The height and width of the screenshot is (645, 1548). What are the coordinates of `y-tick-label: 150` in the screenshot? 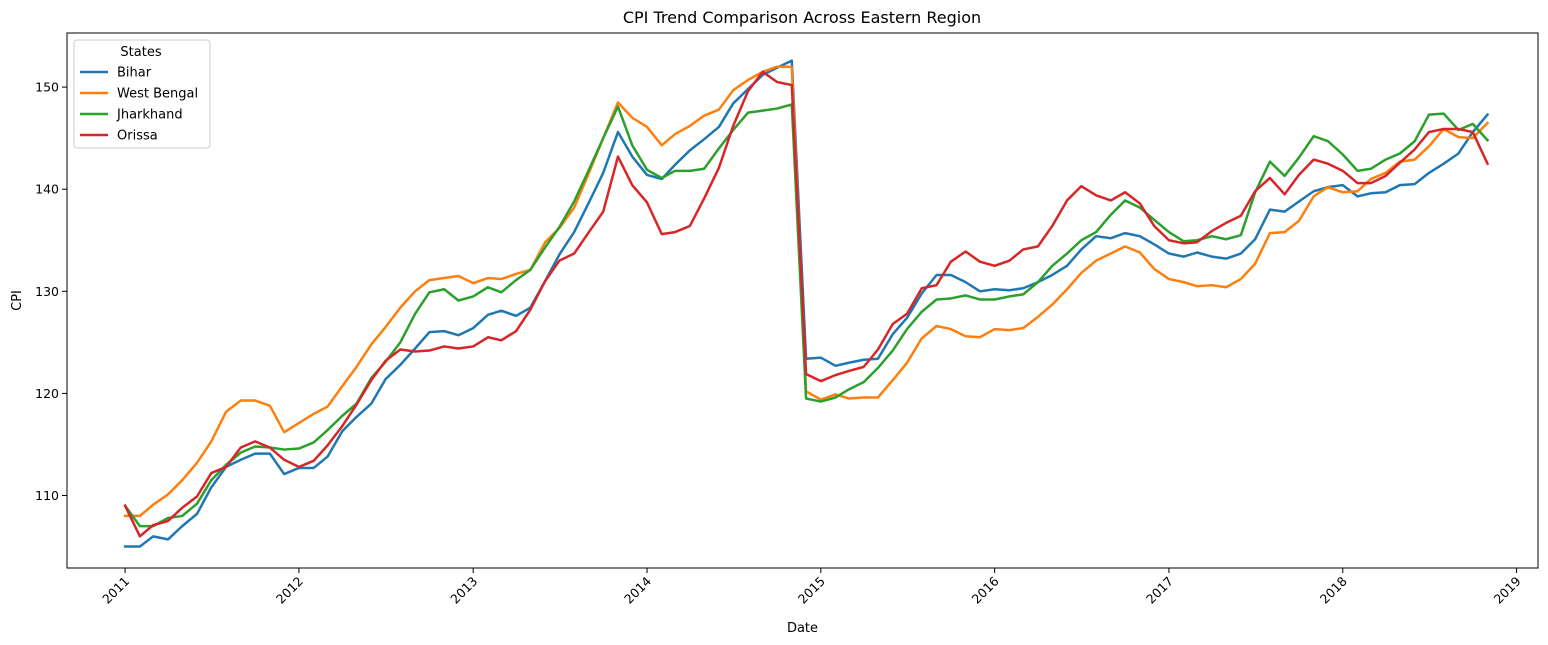 It's located at (47, 87).